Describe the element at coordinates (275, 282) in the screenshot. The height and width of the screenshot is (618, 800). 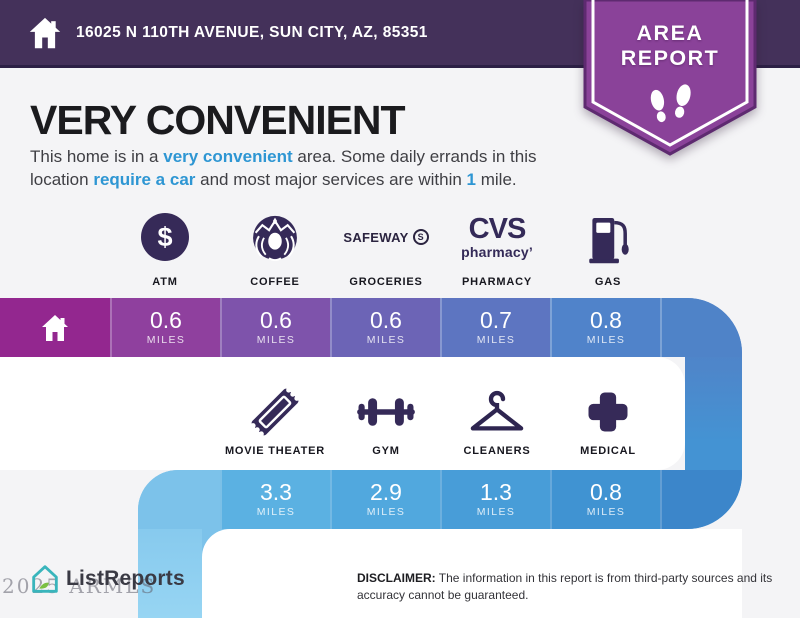
I see `amenity-label: COFFEE` at that location.